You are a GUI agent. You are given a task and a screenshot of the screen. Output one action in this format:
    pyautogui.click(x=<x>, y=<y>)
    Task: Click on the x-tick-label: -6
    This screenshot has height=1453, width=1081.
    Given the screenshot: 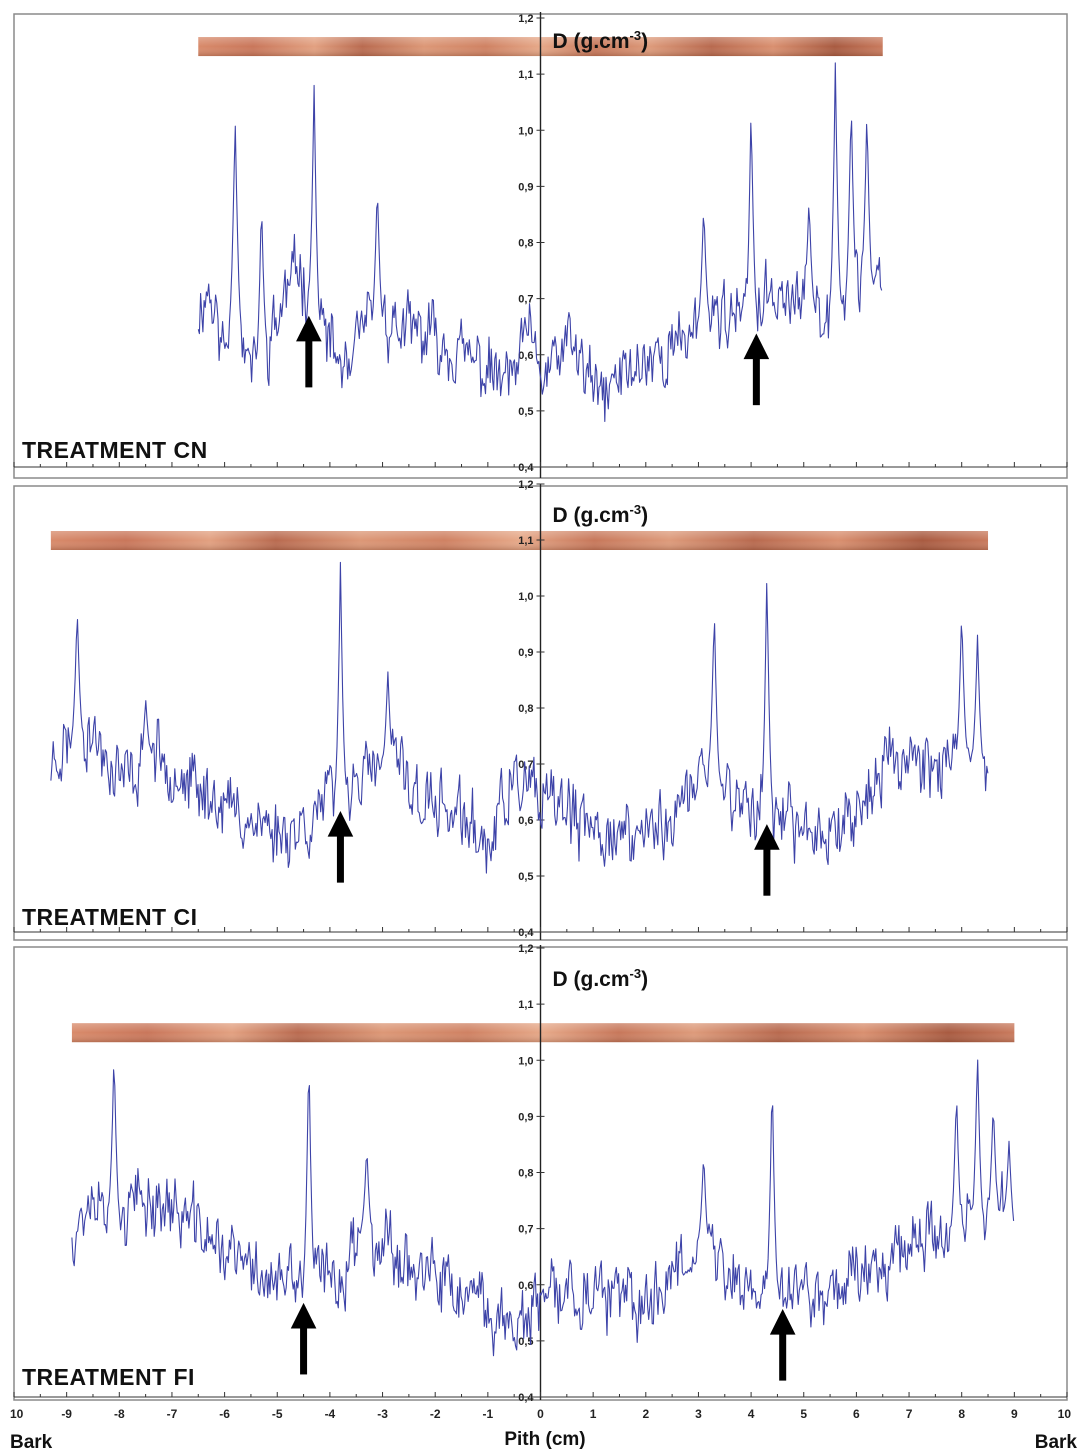 What is the action you would take?
    pyautogui.click(x=224, y=1414)
    